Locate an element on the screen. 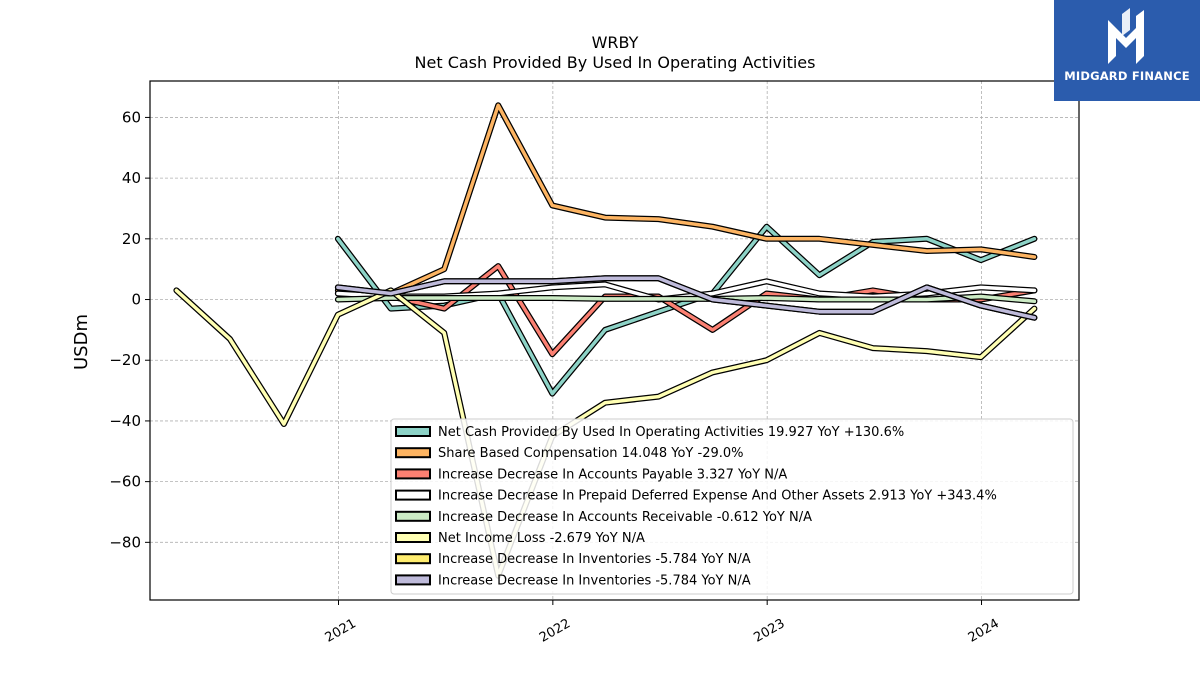 The height and width of the screenshot is (675, 1200). chart-title: WRBY is located at coordinates (615, 42).